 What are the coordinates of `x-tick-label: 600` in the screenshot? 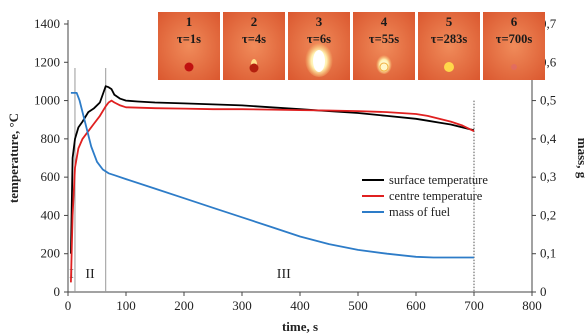 It's located at (416, 305).